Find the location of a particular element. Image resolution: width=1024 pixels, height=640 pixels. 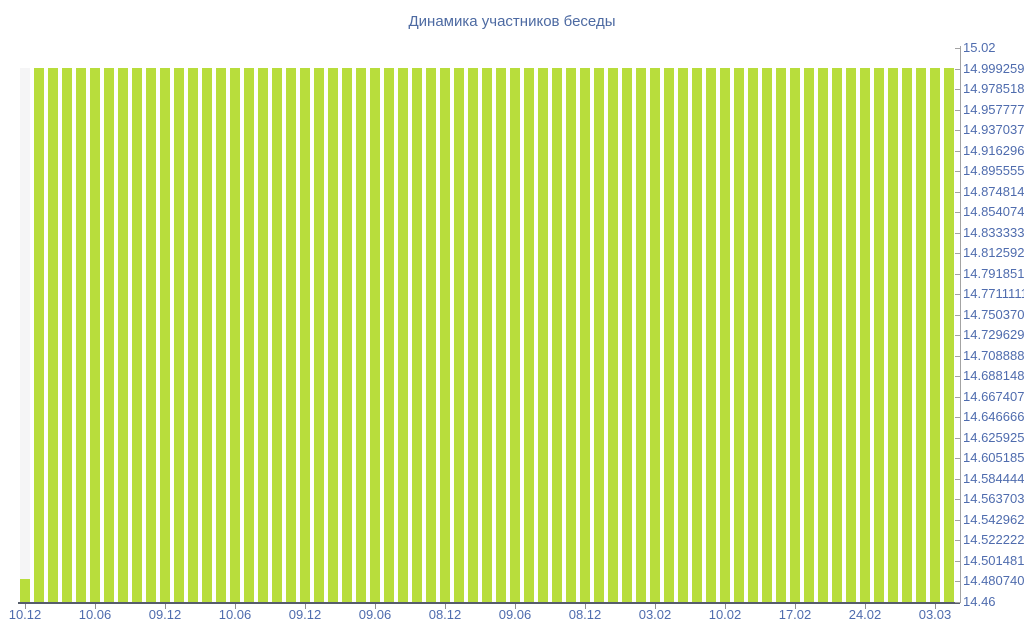

x-axis-tick-label: 10.02 is located at coordinates (725, 614).